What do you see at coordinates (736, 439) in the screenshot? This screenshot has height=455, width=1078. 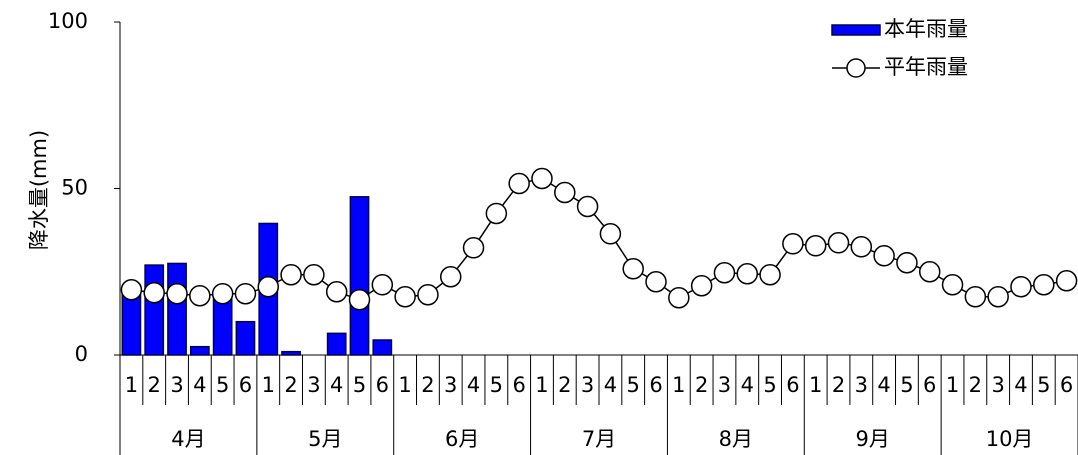 I see `month-label: 8月` at bounding box center [736, 439].